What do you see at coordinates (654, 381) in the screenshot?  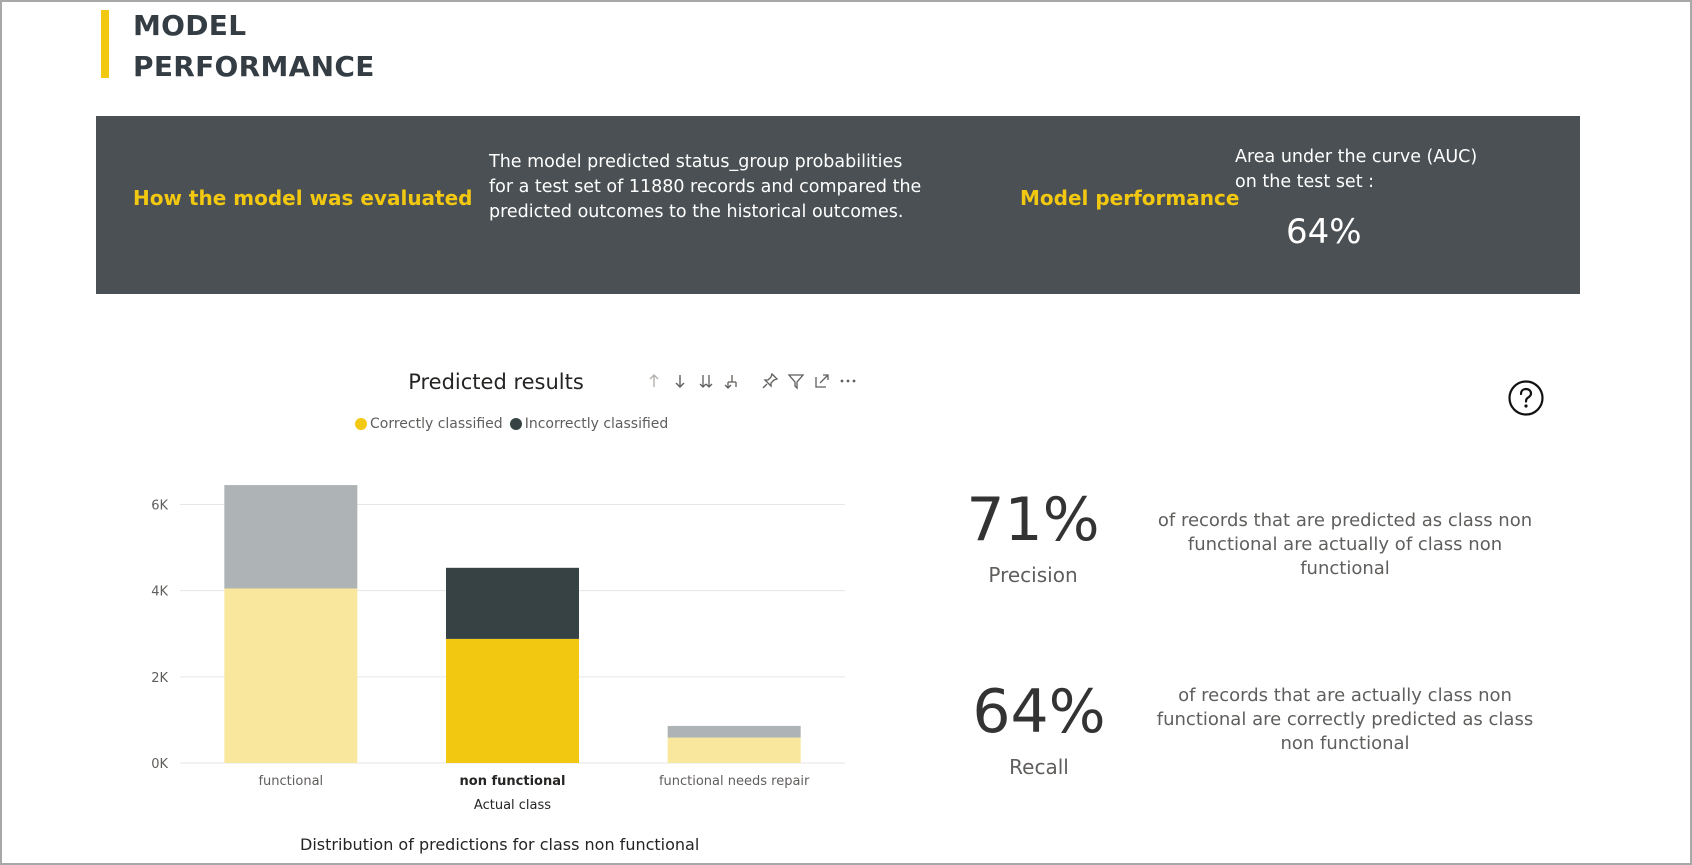 I see `sort-ascending-icon` at bounding box center [654, 381].